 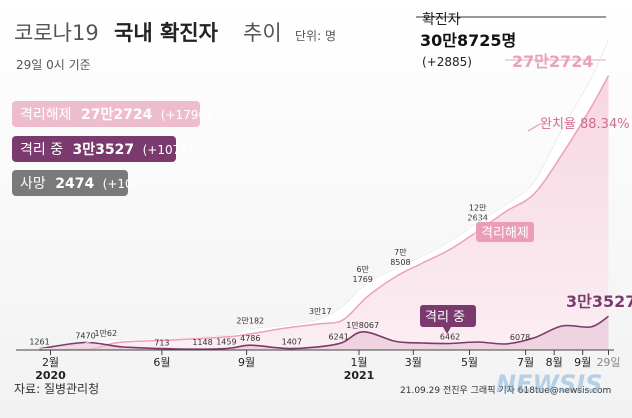 I want to click on isolating-series-badge, so click(x=448, y=316).